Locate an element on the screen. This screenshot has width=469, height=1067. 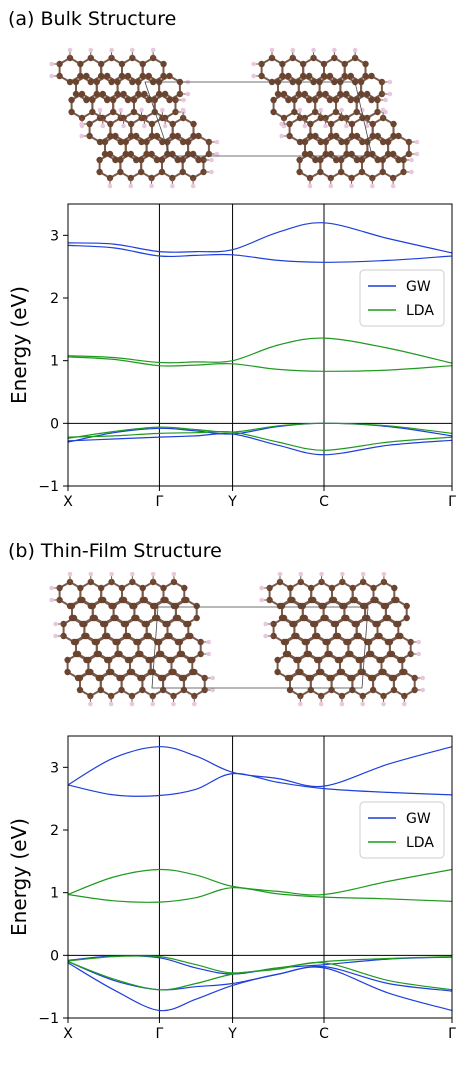
lda-band-line is located at coordinates (260, 964).